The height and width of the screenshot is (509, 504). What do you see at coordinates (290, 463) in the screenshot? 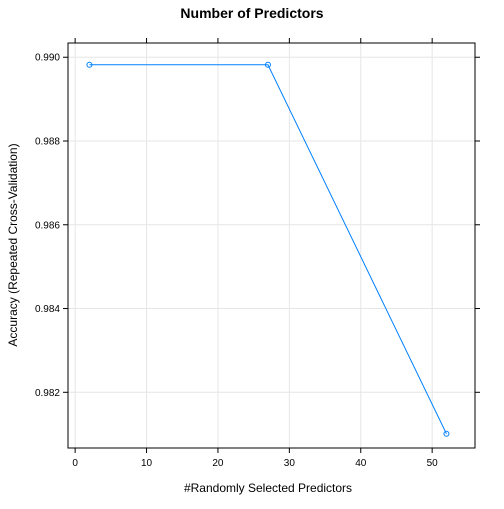
I see `x-tick-label: 30` at bounding box center [290, 463].